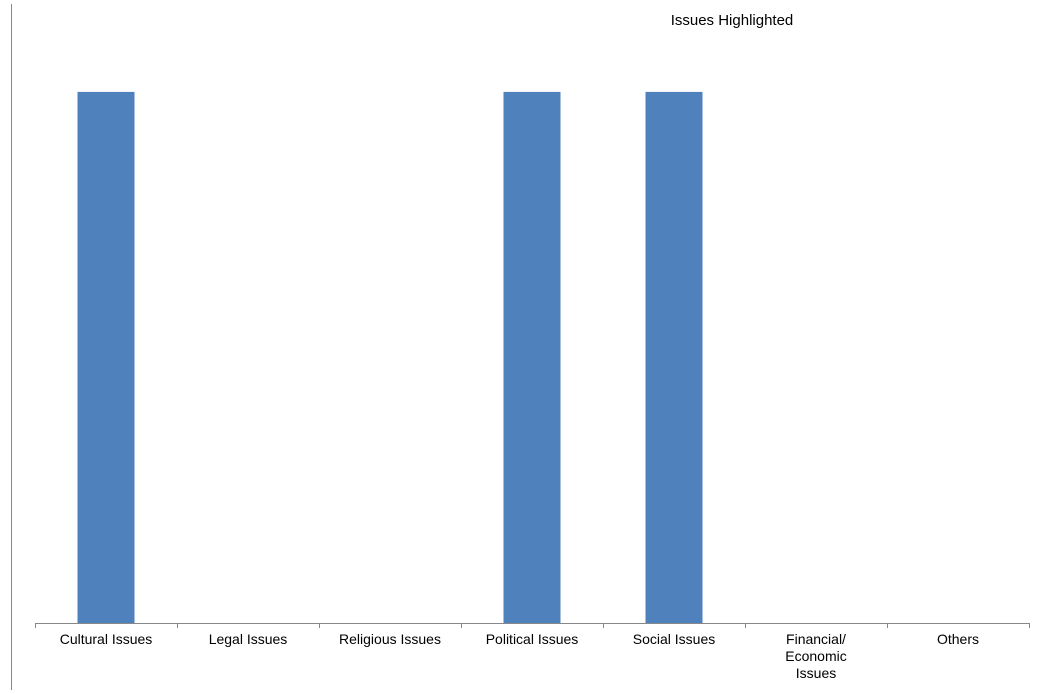  Describe the element at coordinates (816, 639) in the screenshot. I see `x-tick-label-line: Financial/` at that location.